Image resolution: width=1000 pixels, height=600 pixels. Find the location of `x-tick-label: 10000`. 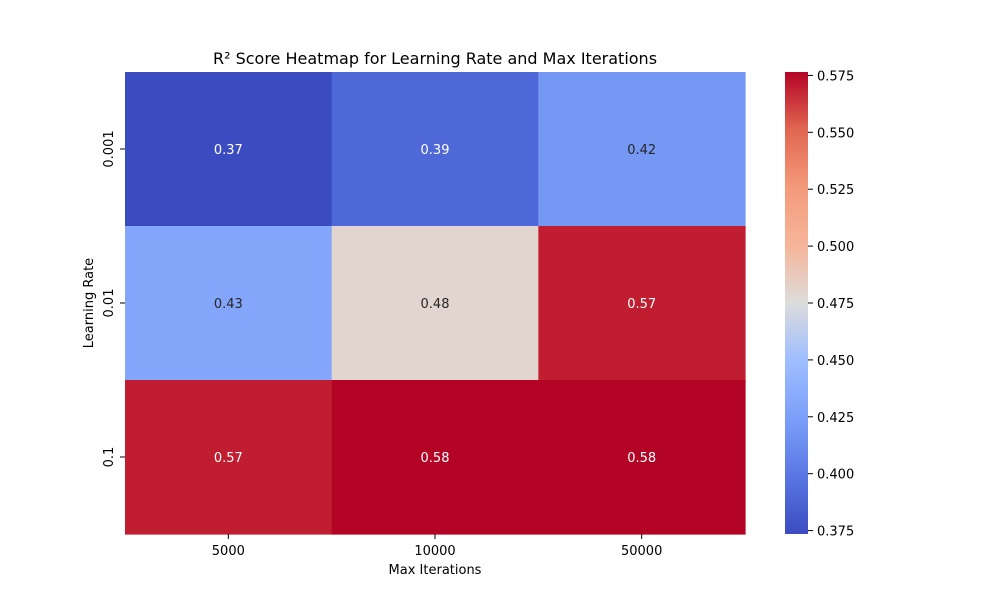

x-tick-label: 10000 is located at coordinates (434, 551).